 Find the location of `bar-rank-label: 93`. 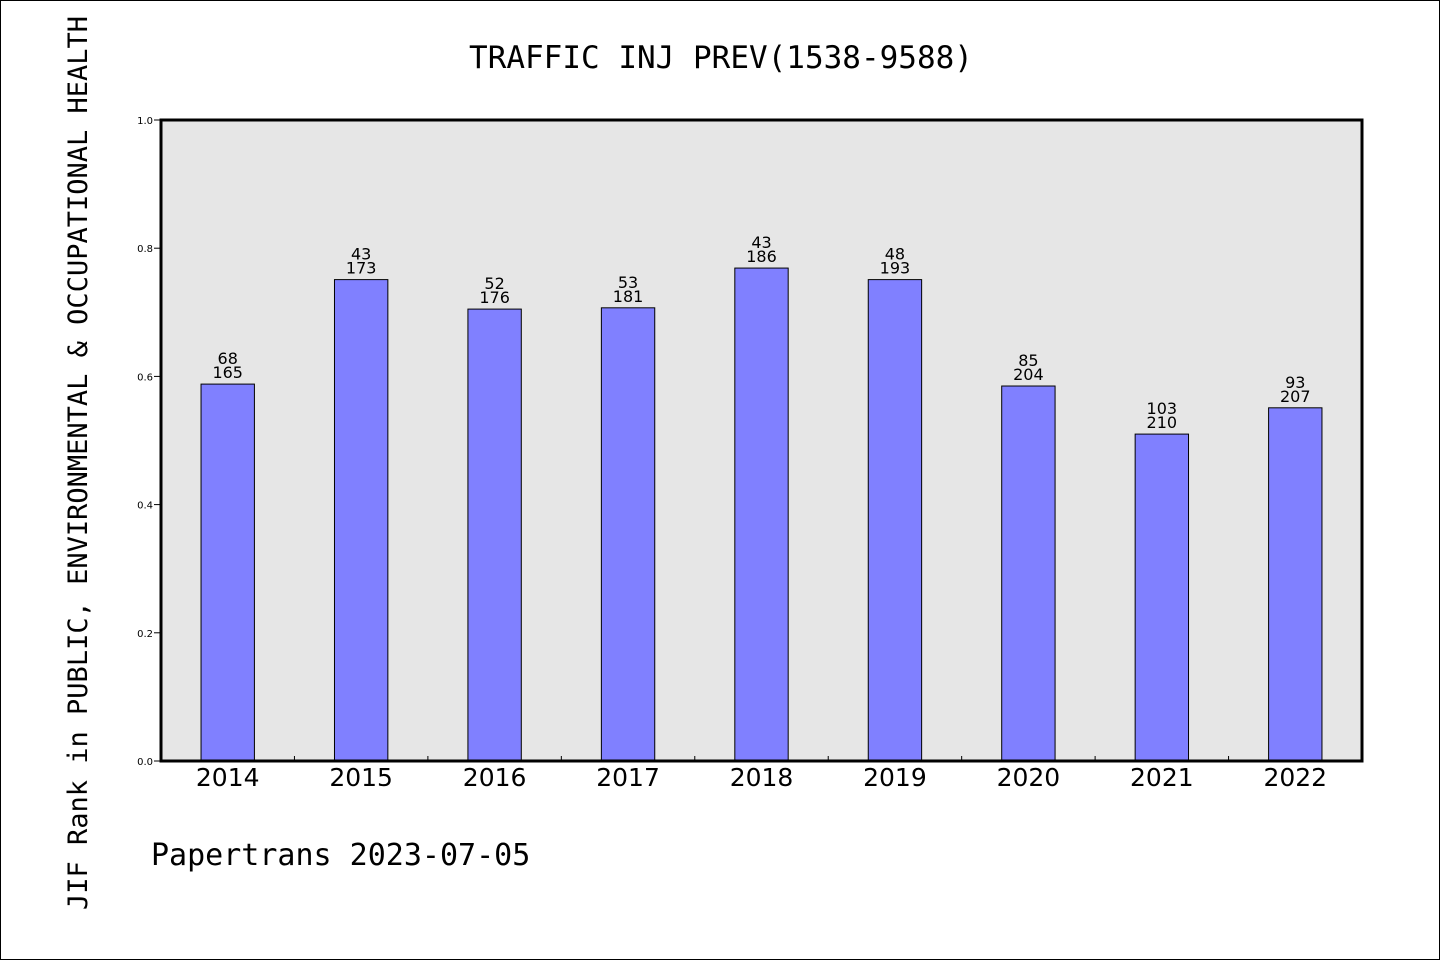

bar-rank-label: 93 is located at coordinates (1295, 382).